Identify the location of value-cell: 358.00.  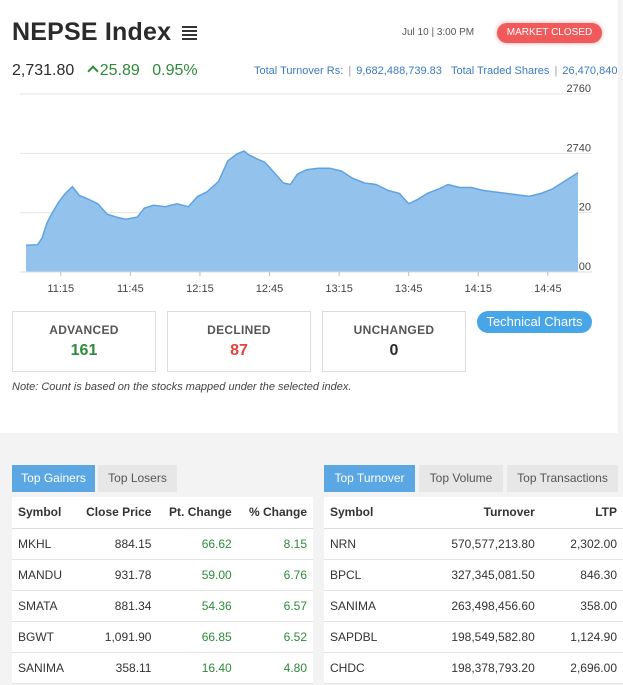
(581, 606).